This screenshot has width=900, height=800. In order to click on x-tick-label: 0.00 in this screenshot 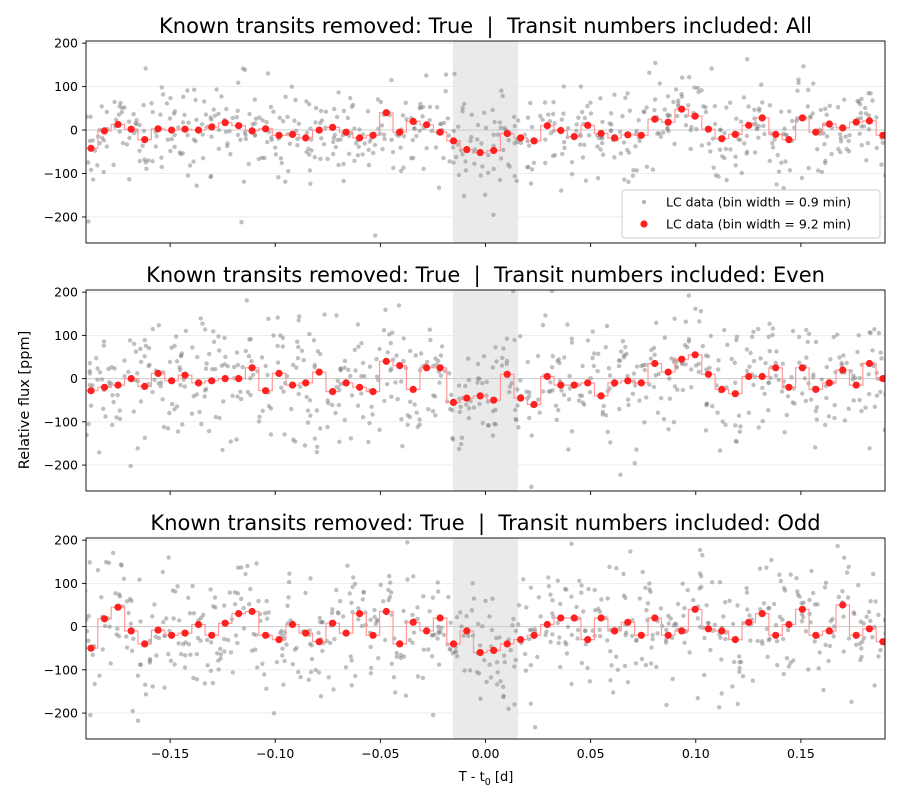, I will do `click(486, 753)`.